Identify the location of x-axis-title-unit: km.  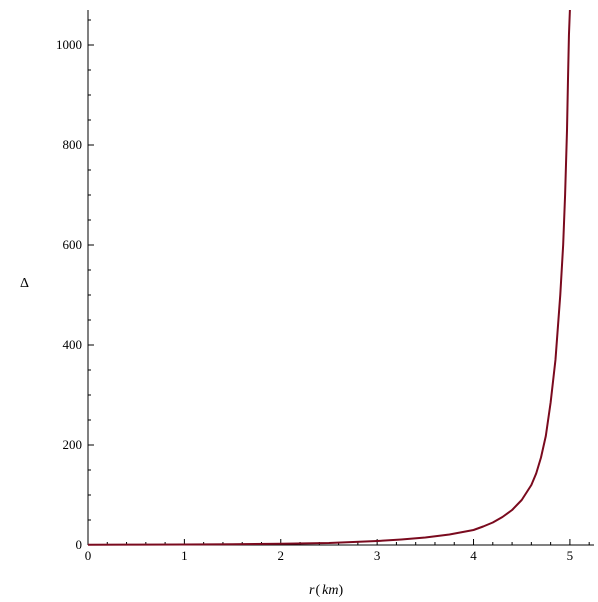
(330, 590).